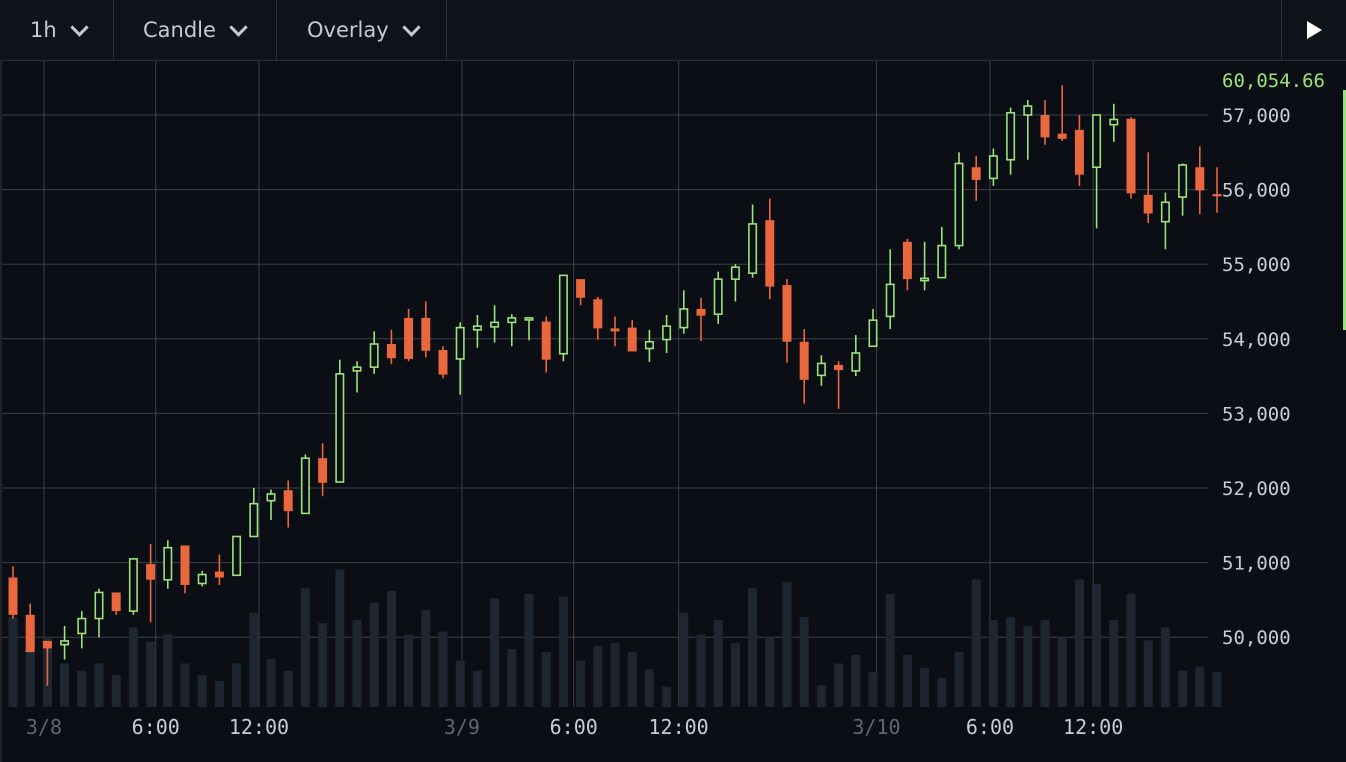 The image size is (1346, 762). I want to click on interval-dropdown: 1h, so click(57, 30).